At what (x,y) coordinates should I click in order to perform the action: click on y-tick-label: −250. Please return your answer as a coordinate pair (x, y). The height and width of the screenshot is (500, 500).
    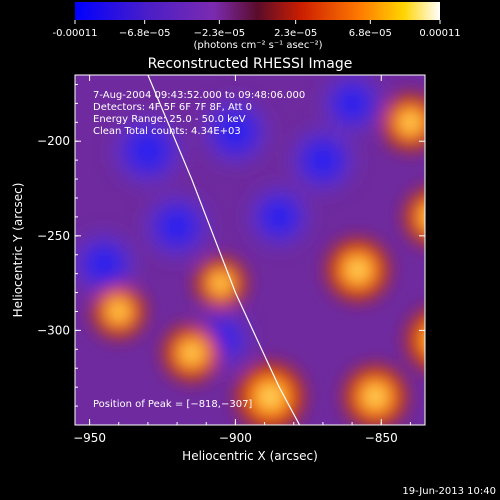
    Looking at the image, I should click on (53, 236).